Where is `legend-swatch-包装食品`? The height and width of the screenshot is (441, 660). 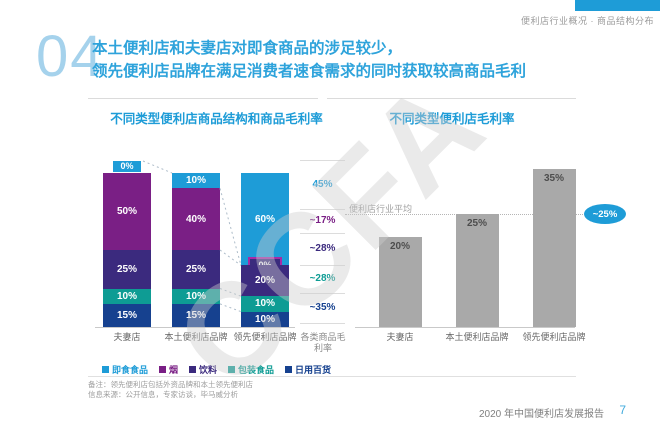
legend-swatch-包装食品 is located at coordinates (231, 369).